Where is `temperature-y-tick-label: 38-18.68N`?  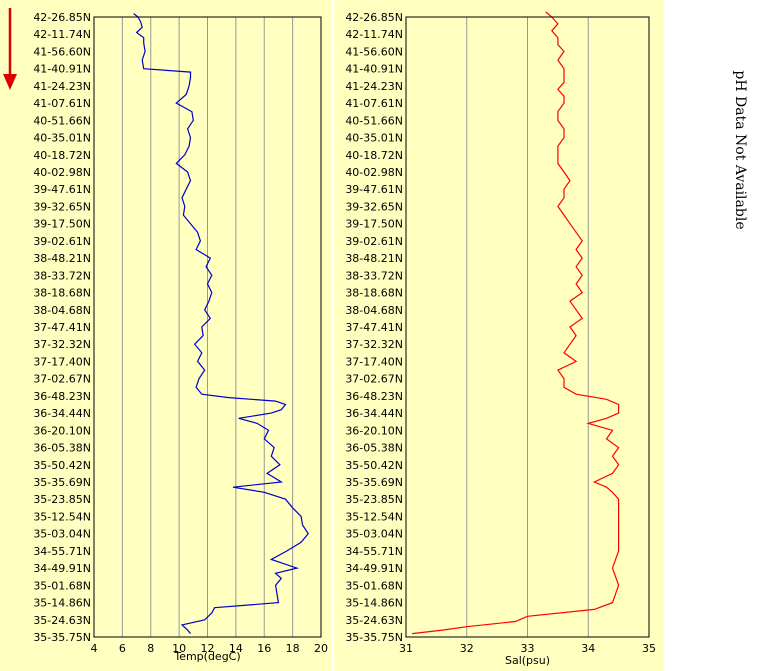
temperature-y-tick-label: 38-18.68N is located at coordinates (62, 293).